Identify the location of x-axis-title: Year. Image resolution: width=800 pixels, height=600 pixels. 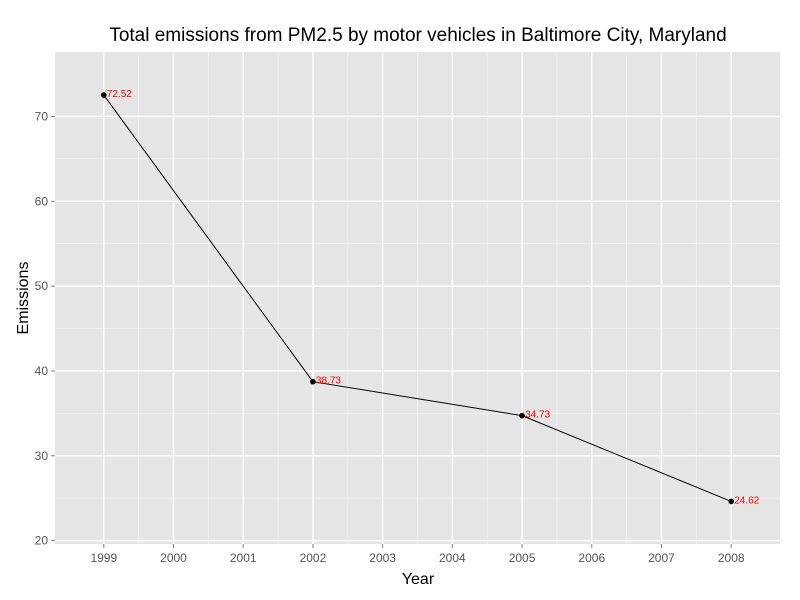
(418, 579).